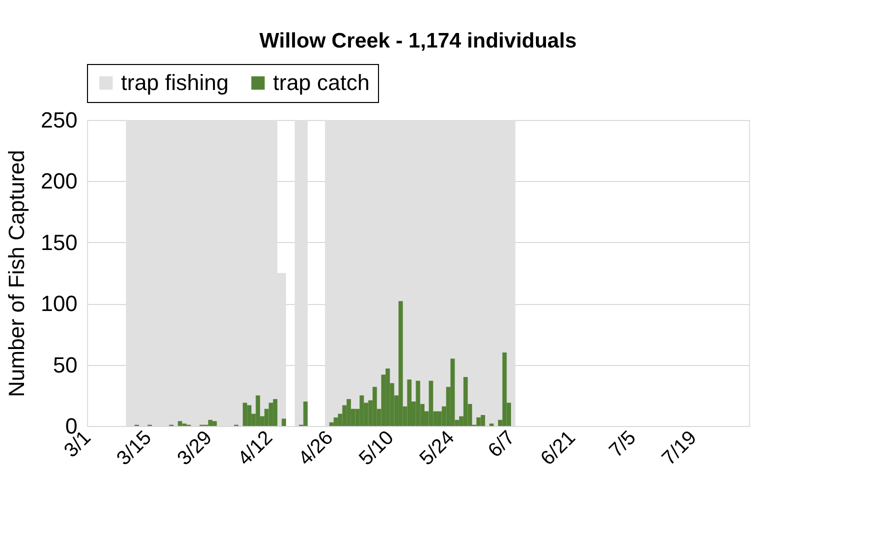 The height and width of the screenshot is (560, 872). What do you see at coordinates (59, 242) in the screenshot?
I see `y-tick-label: 150` at bounding box center [59, 242].